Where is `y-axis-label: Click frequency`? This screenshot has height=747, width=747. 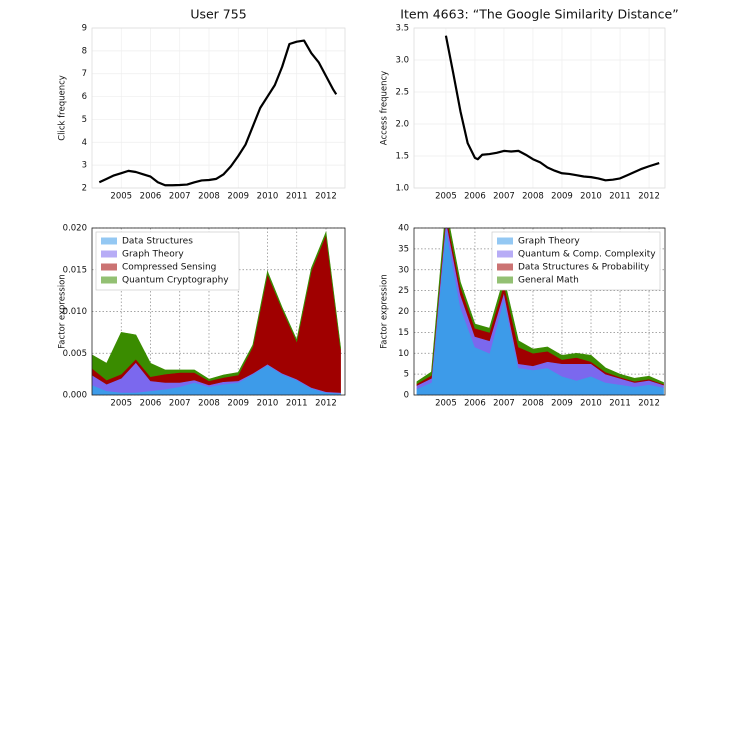 y-axis-label: Click frequency is located at coordinates (63, 108).